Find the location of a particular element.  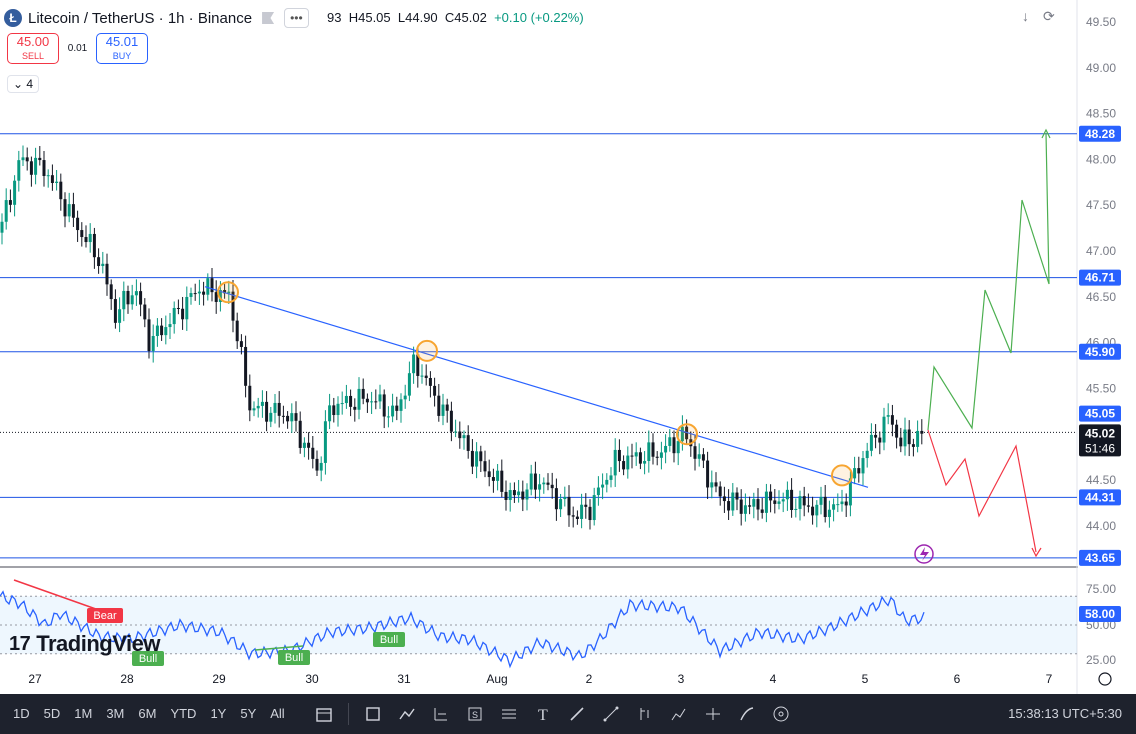

path-tool-icon is located at coordinates (407, 714).